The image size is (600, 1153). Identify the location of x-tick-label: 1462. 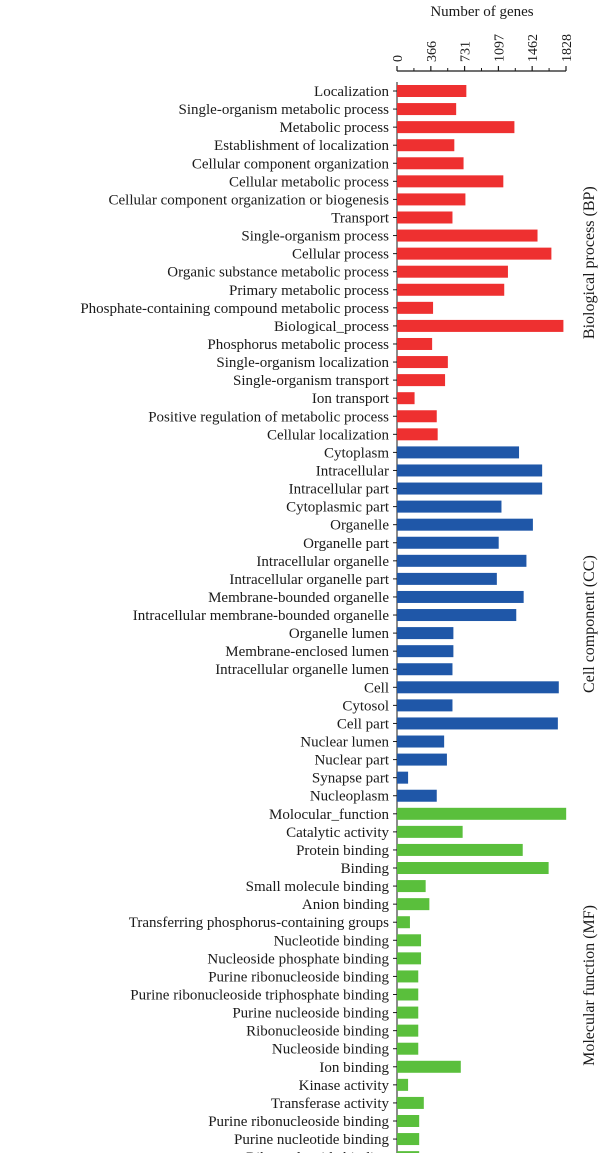
(533, 48).